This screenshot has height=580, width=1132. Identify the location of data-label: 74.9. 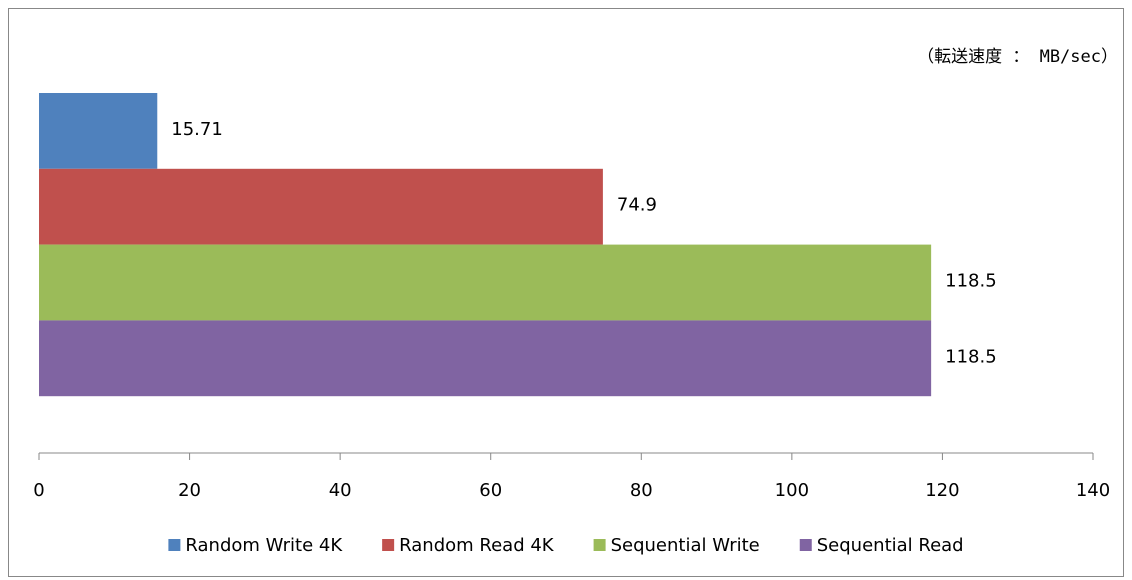
(637, 205).